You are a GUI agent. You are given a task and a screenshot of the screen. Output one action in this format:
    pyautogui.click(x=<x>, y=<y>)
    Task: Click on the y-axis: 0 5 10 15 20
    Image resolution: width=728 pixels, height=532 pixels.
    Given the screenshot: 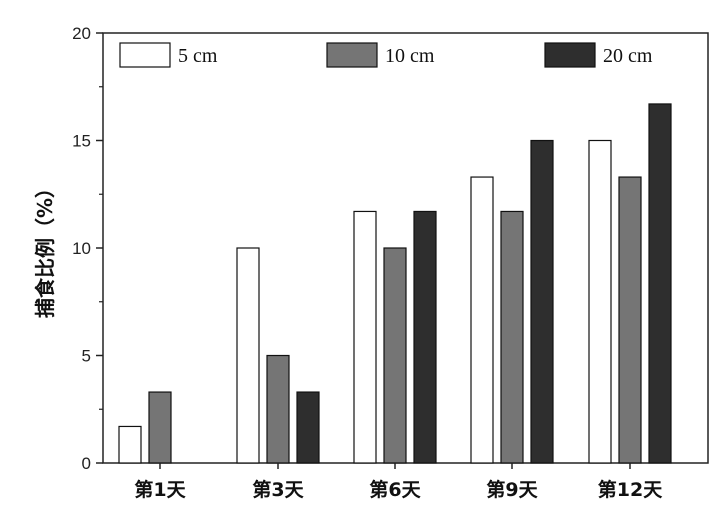 What is the action you would take?
    pyautogui.click(x=87, y=248)
    